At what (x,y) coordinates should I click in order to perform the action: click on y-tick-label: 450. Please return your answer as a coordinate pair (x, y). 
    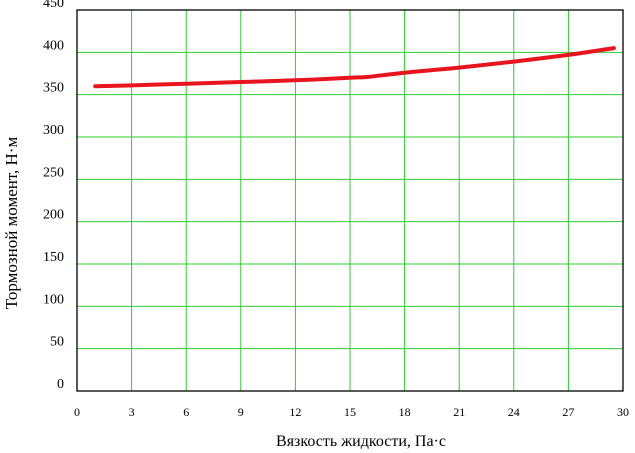
    Looking at the image, I should click on (53, 5).